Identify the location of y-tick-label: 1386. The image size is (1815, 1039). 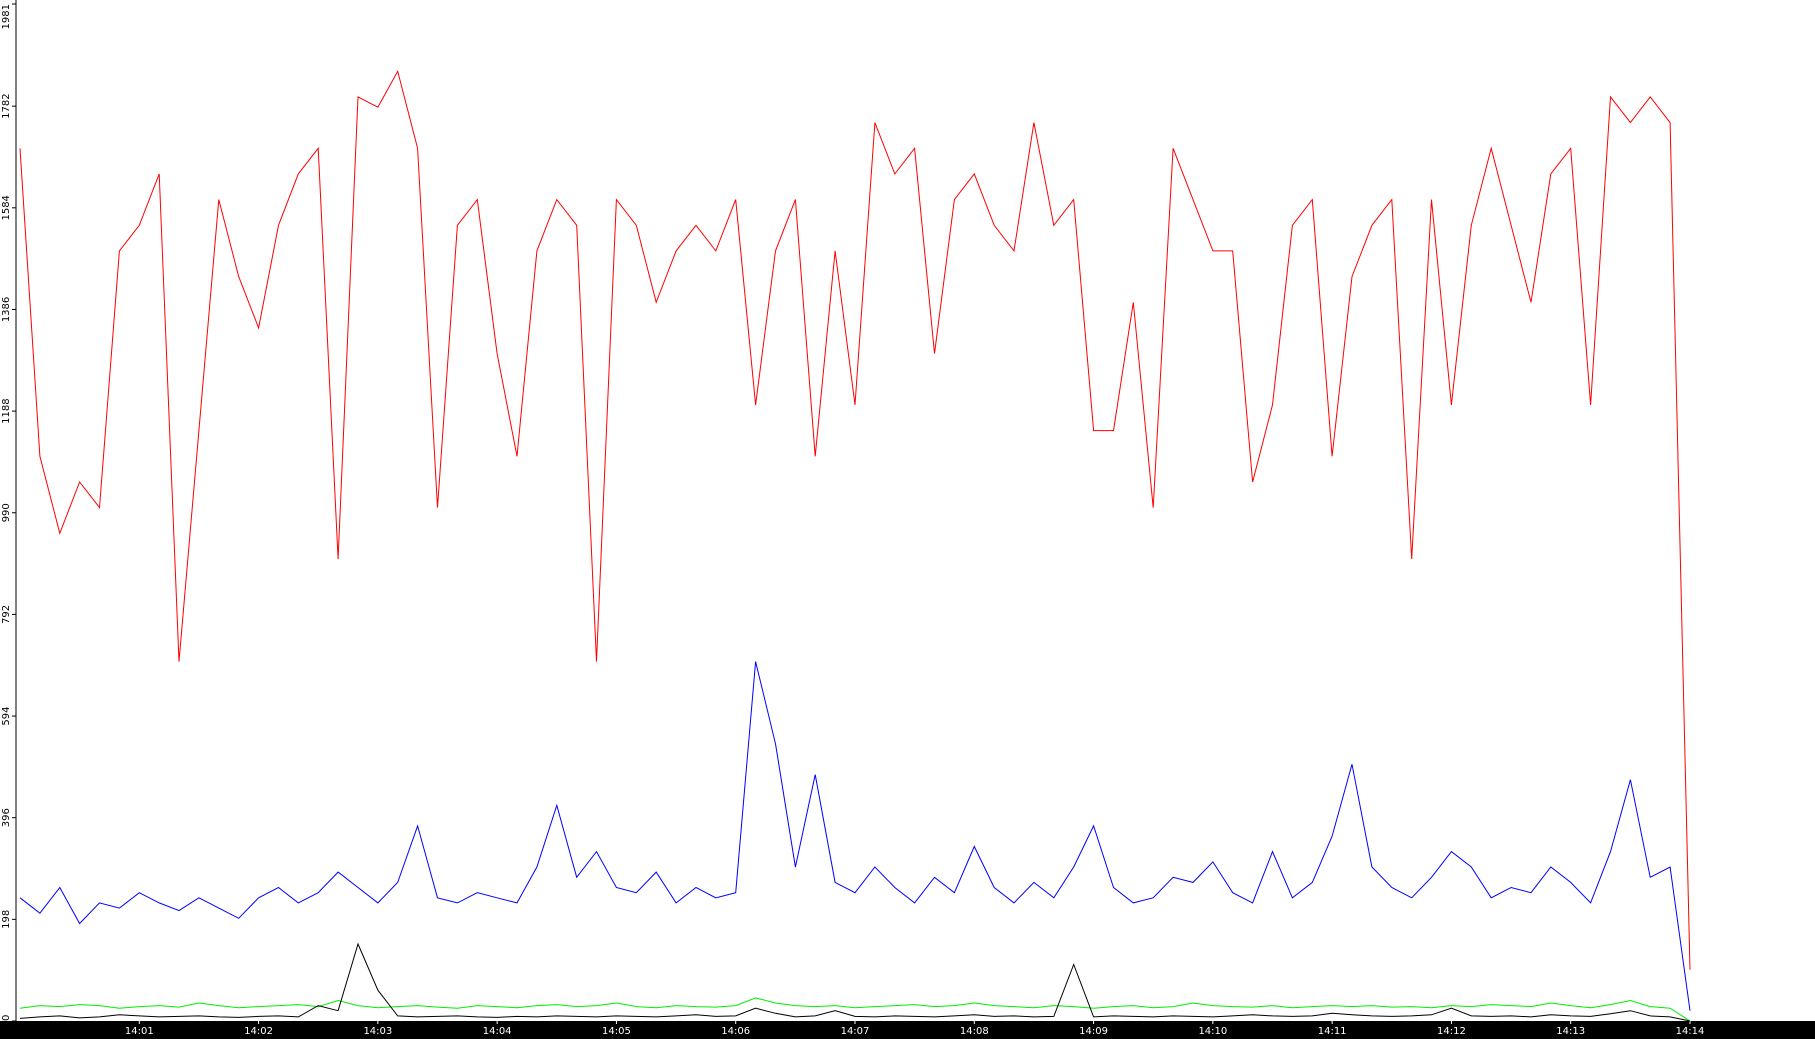
(6, 309).